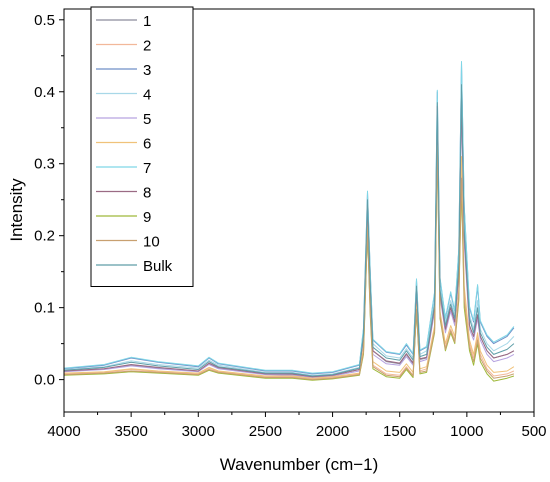 The image size is (550, 482). I want to click on x-tick-label: 2500, so click(265, 431).